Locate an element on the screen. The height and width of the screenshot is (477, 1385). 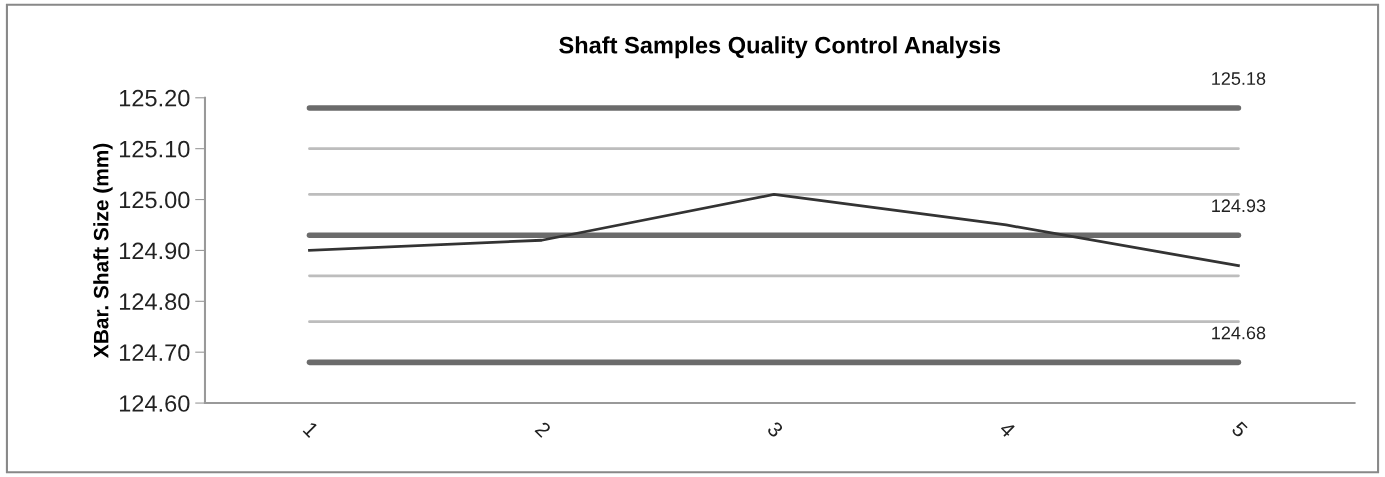
y-tick-label: 125.20 is located at coordinates (154, 98).